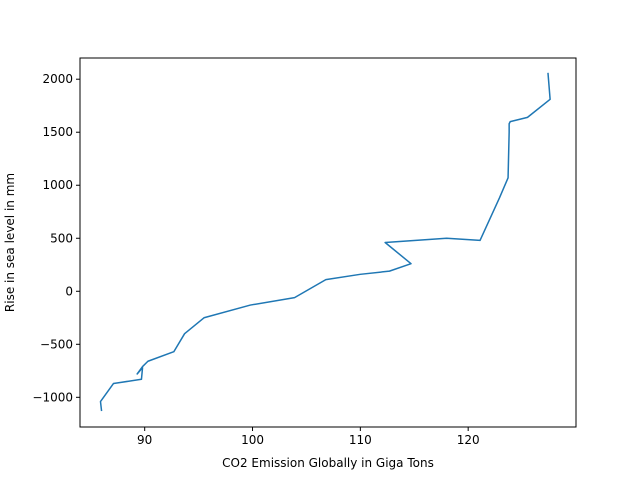 This screenshot has width=640, height=480. Describe the element at coordinates (52, 397) in the screenshot. I see `y-tick-label: −1000` at that location.